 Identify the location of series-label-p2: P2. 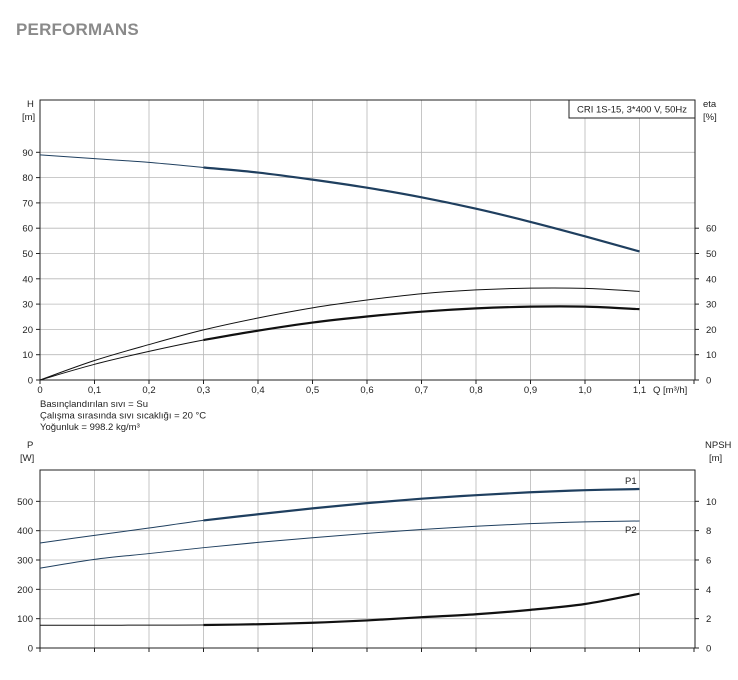
(631, 530).